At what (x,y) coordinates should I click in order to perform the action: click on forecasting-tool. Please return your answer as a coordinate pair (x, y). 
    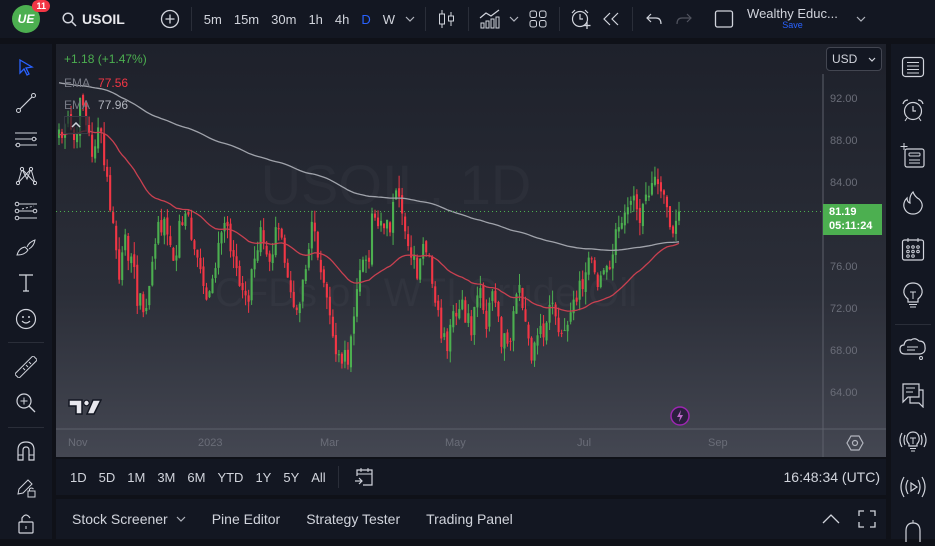
    Looking at the image, I should click on (26, 211).